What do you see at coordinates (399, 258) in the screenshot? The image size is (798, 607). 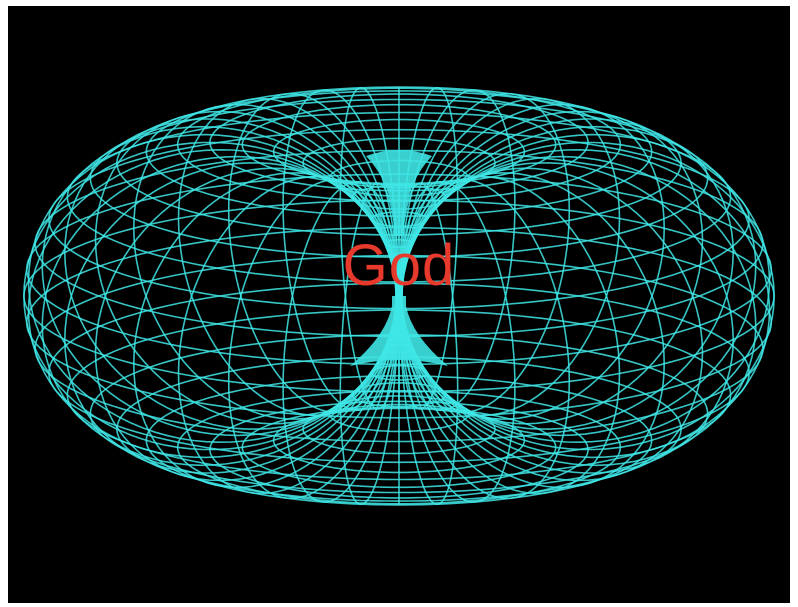 I see `torus-throat-glow` at bounding box center [399, 258].